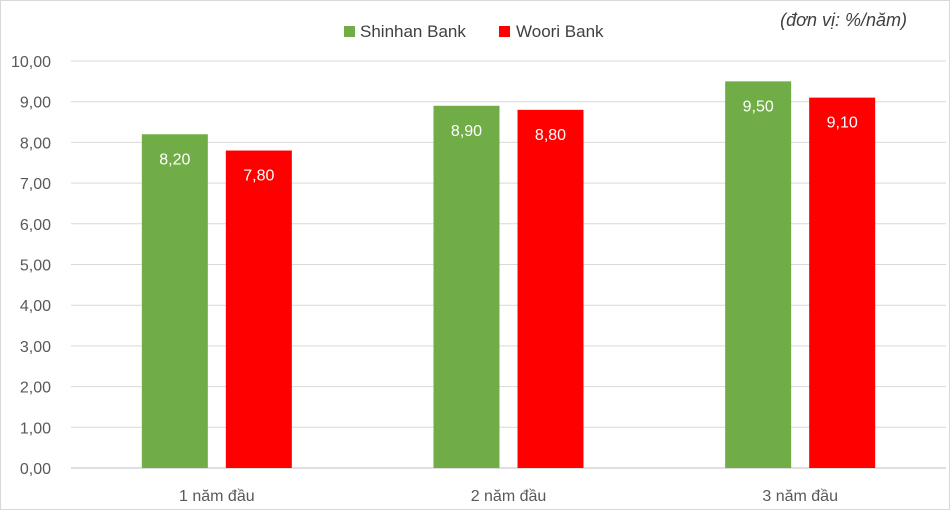  I want to click on y-tick-label: 6,00, so click(35, 225).